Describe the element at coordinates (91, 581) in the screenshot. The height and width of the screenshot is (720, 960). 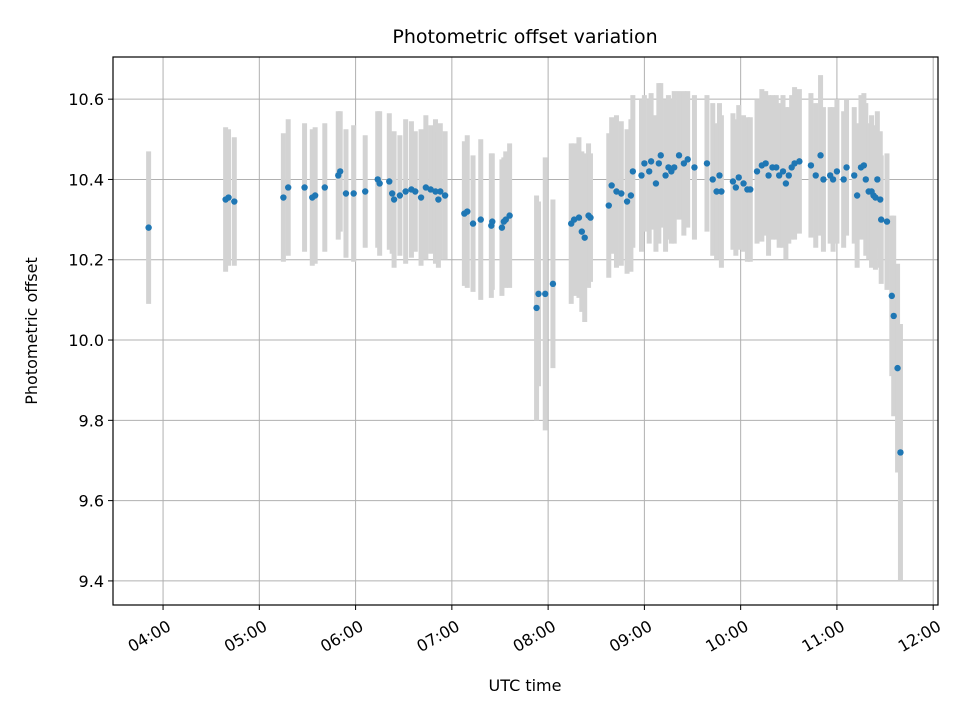
I see `y-tick-label: 9.4` at that location.